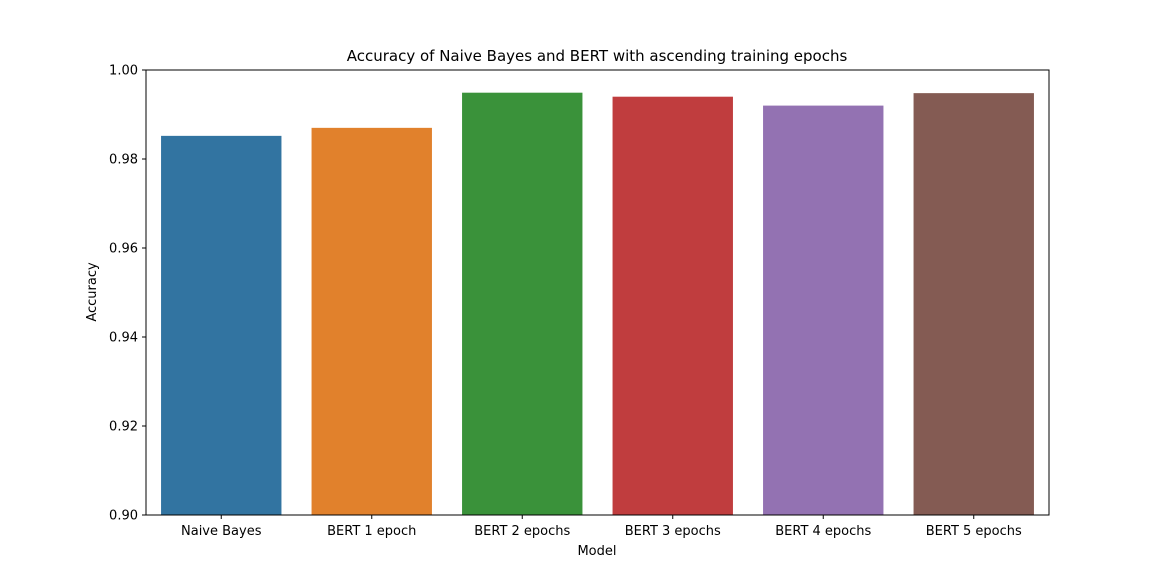  What do you see at coordinates (127, 294) in the screenshot?
I see `y-axis-ticks: 0.90 0.92 0.94 0.96 0.98 1.00` at bounding box center [127, 294].